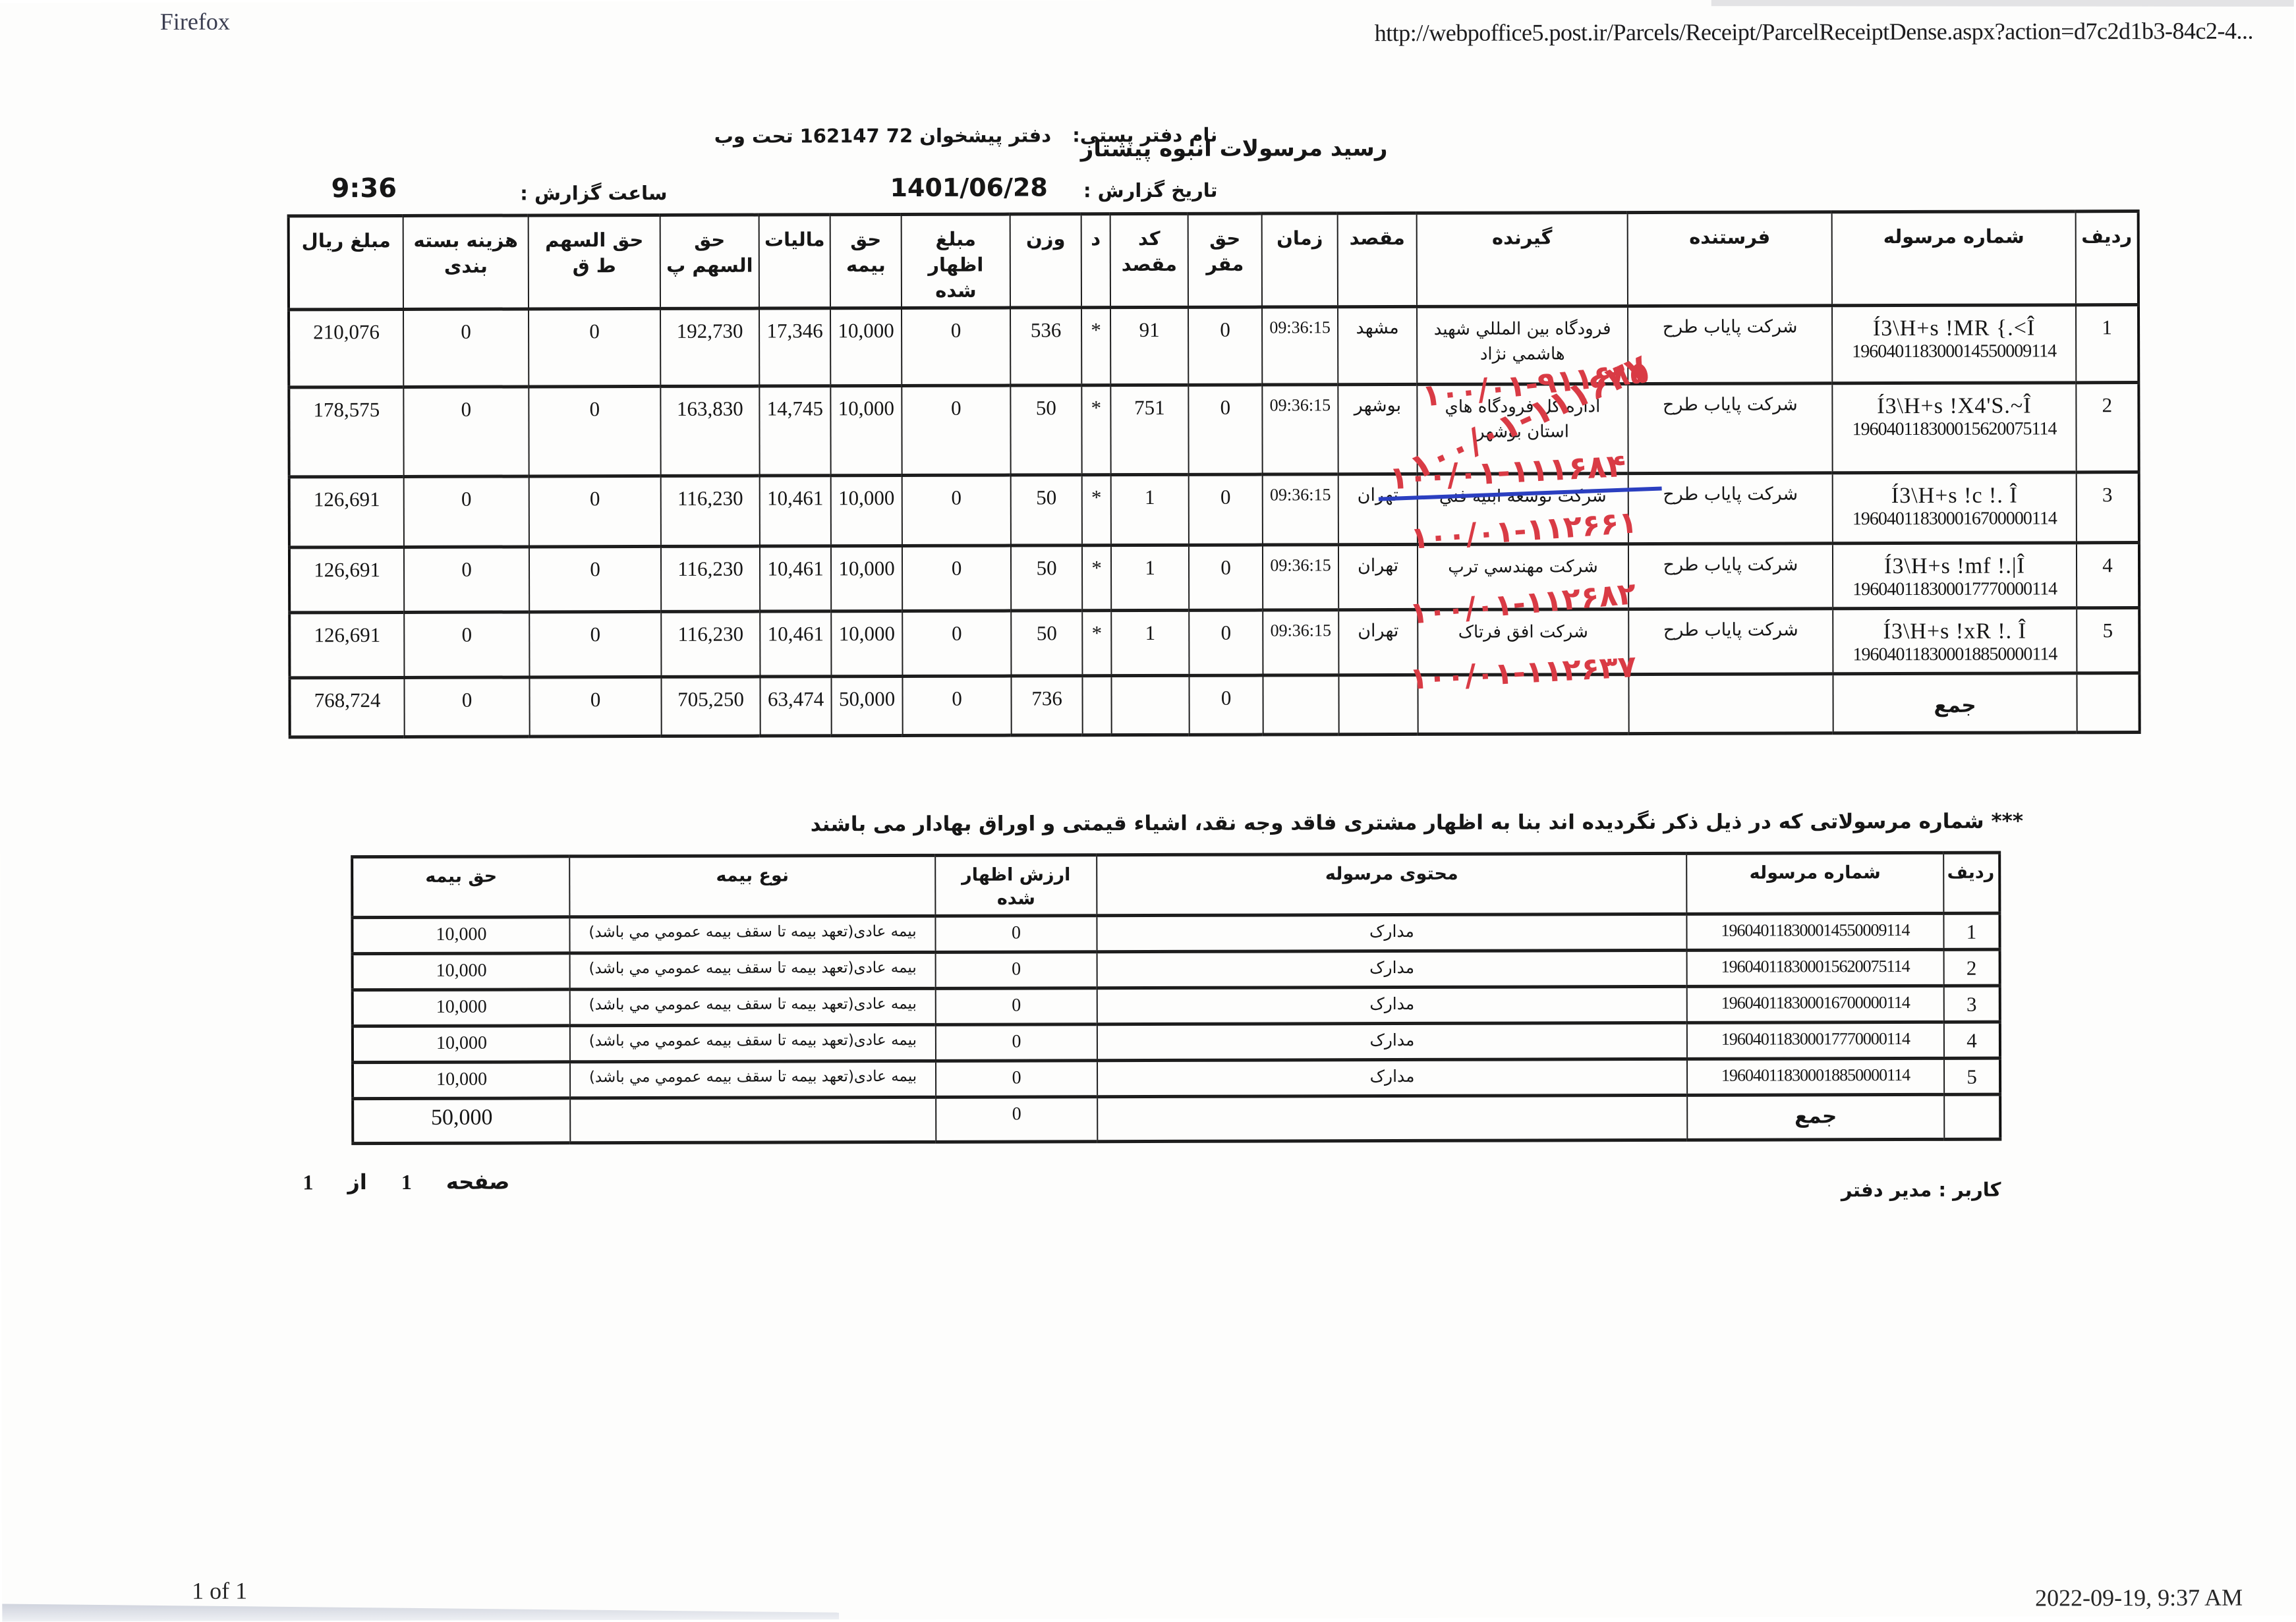  What do you see at coordinates (1149, 260) in the screenshot?
I see `col-dest-code: کد مقصد` at bounding box center [1149, 260].